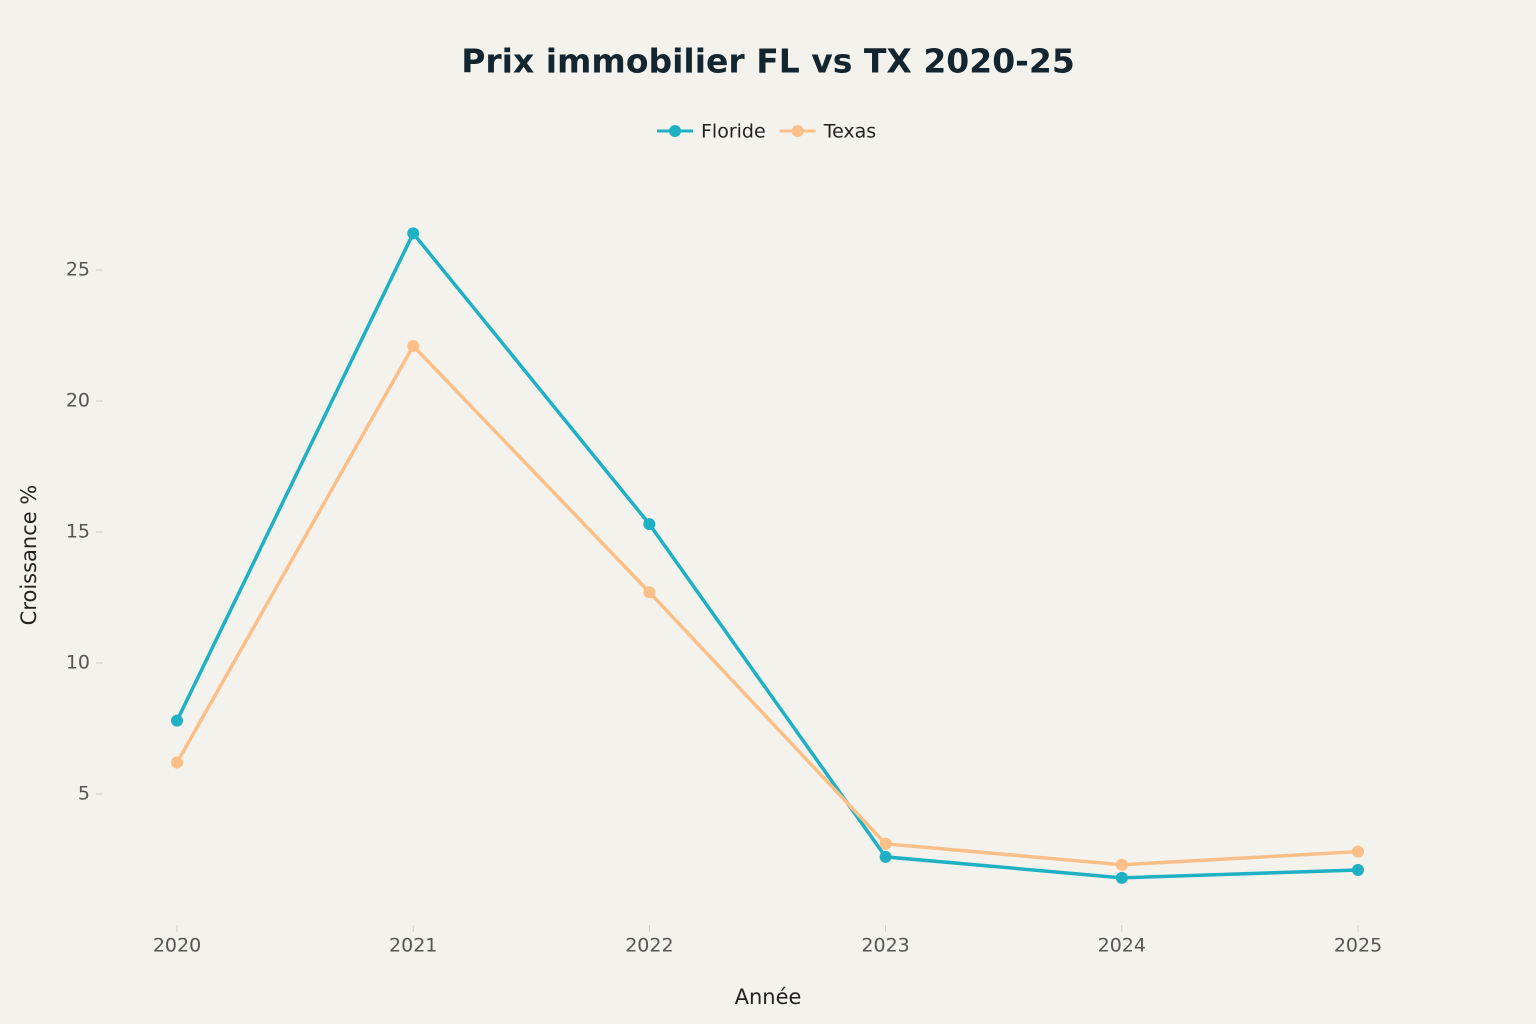  What do you see at coordinates (78, 532) in the screenshot?
I see `y-tick-label: 15` at bounding box center [78, 532].